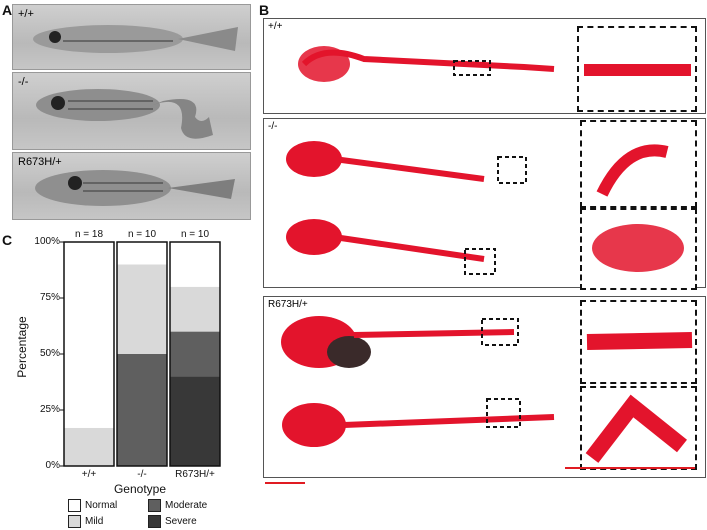 Image resolution: width=707 pixels, height=530 pixels. What do you see at coordinates (181, 521) in the screenshot?
I see `legend-label: Severe` at bounding box center [181, 521].